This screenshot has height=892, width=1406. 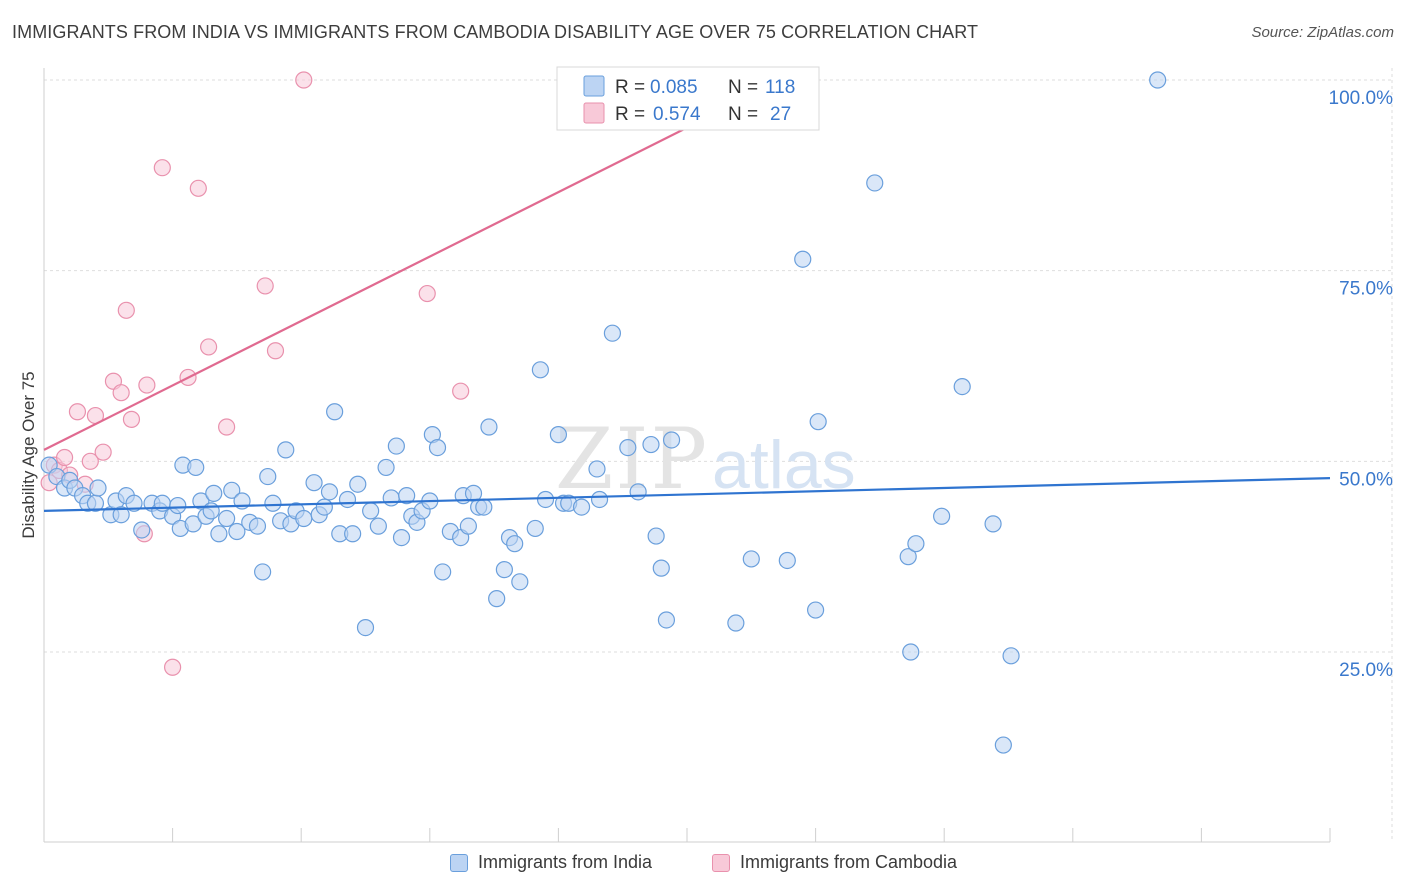 I want to click on y-tick-label: 50.0%, so click(x=1366, y=479).